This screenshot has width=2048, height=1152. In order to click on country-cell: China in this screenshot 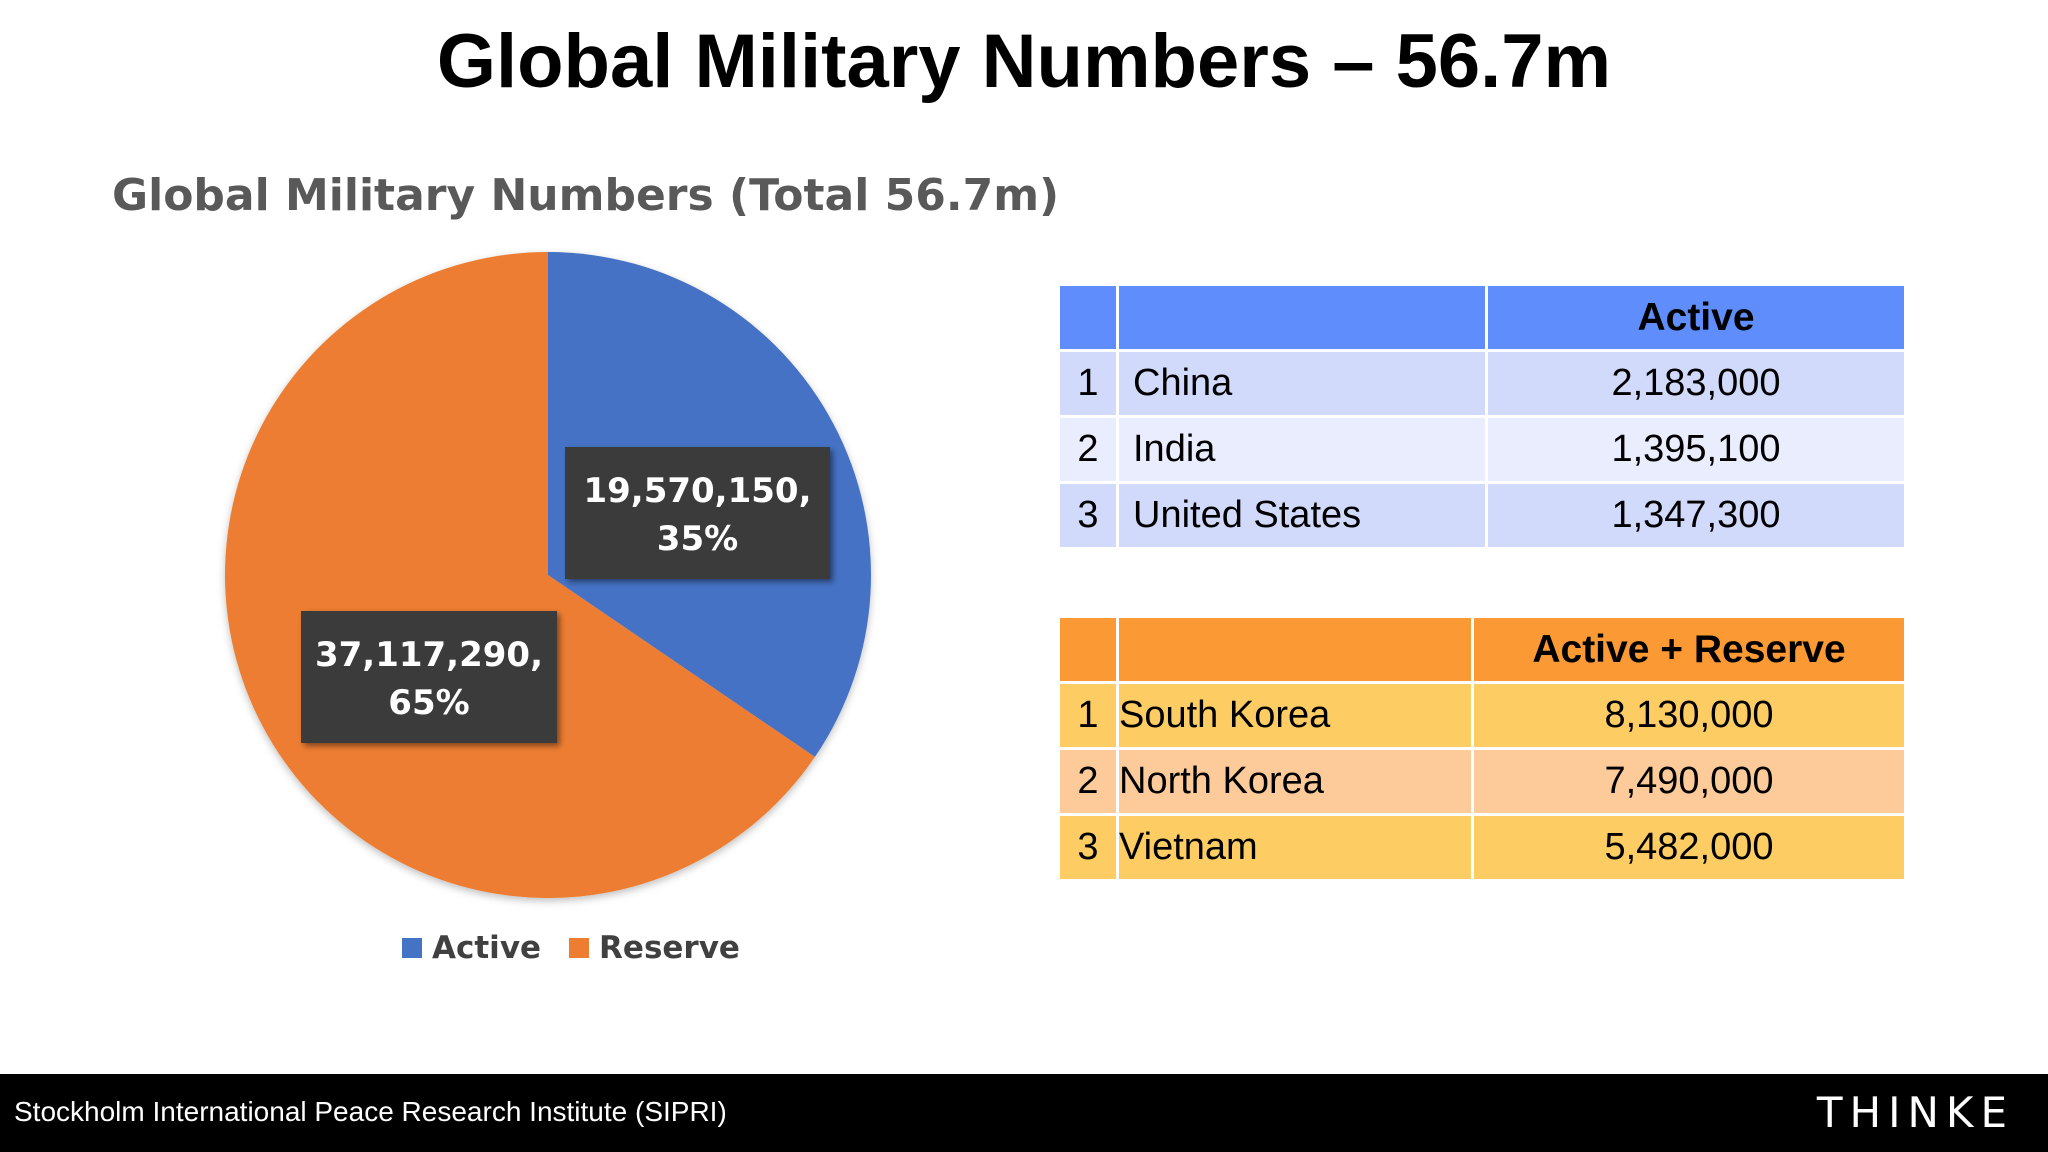, I will do `click(1303, 385)`.